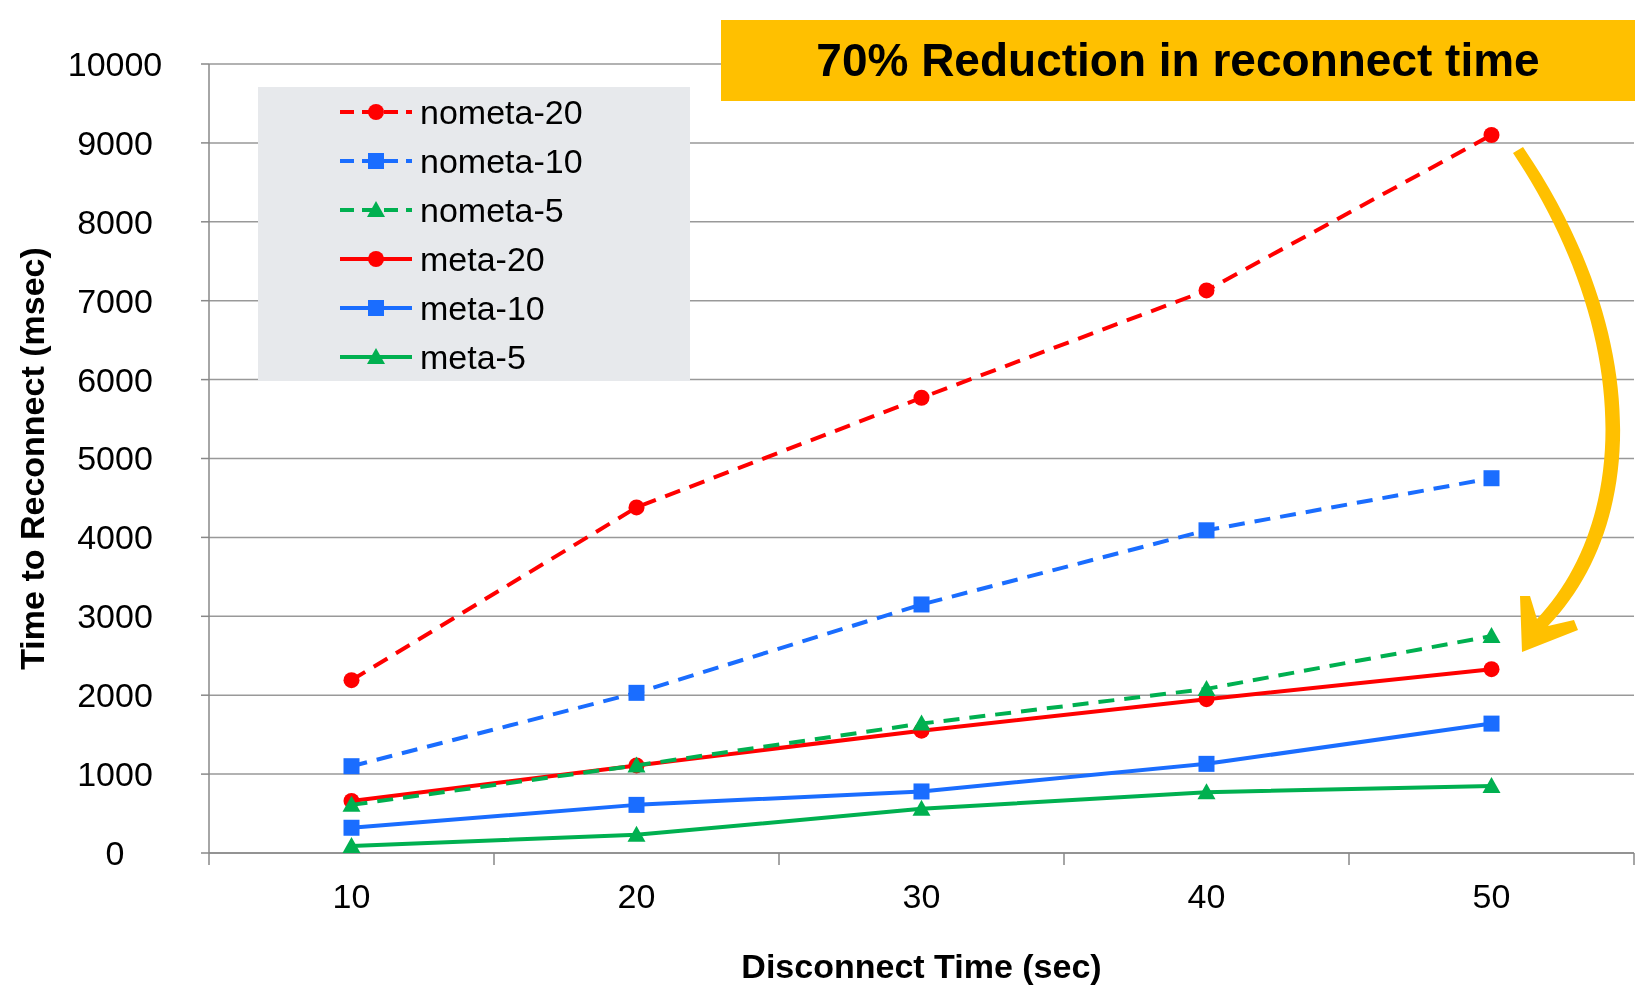 This screenshot has height=988, width=1640. What do you see at coordinates (115, 379) in the screenshot?
I see `y-tick-label: 6000` at bounding box center [115, 379].